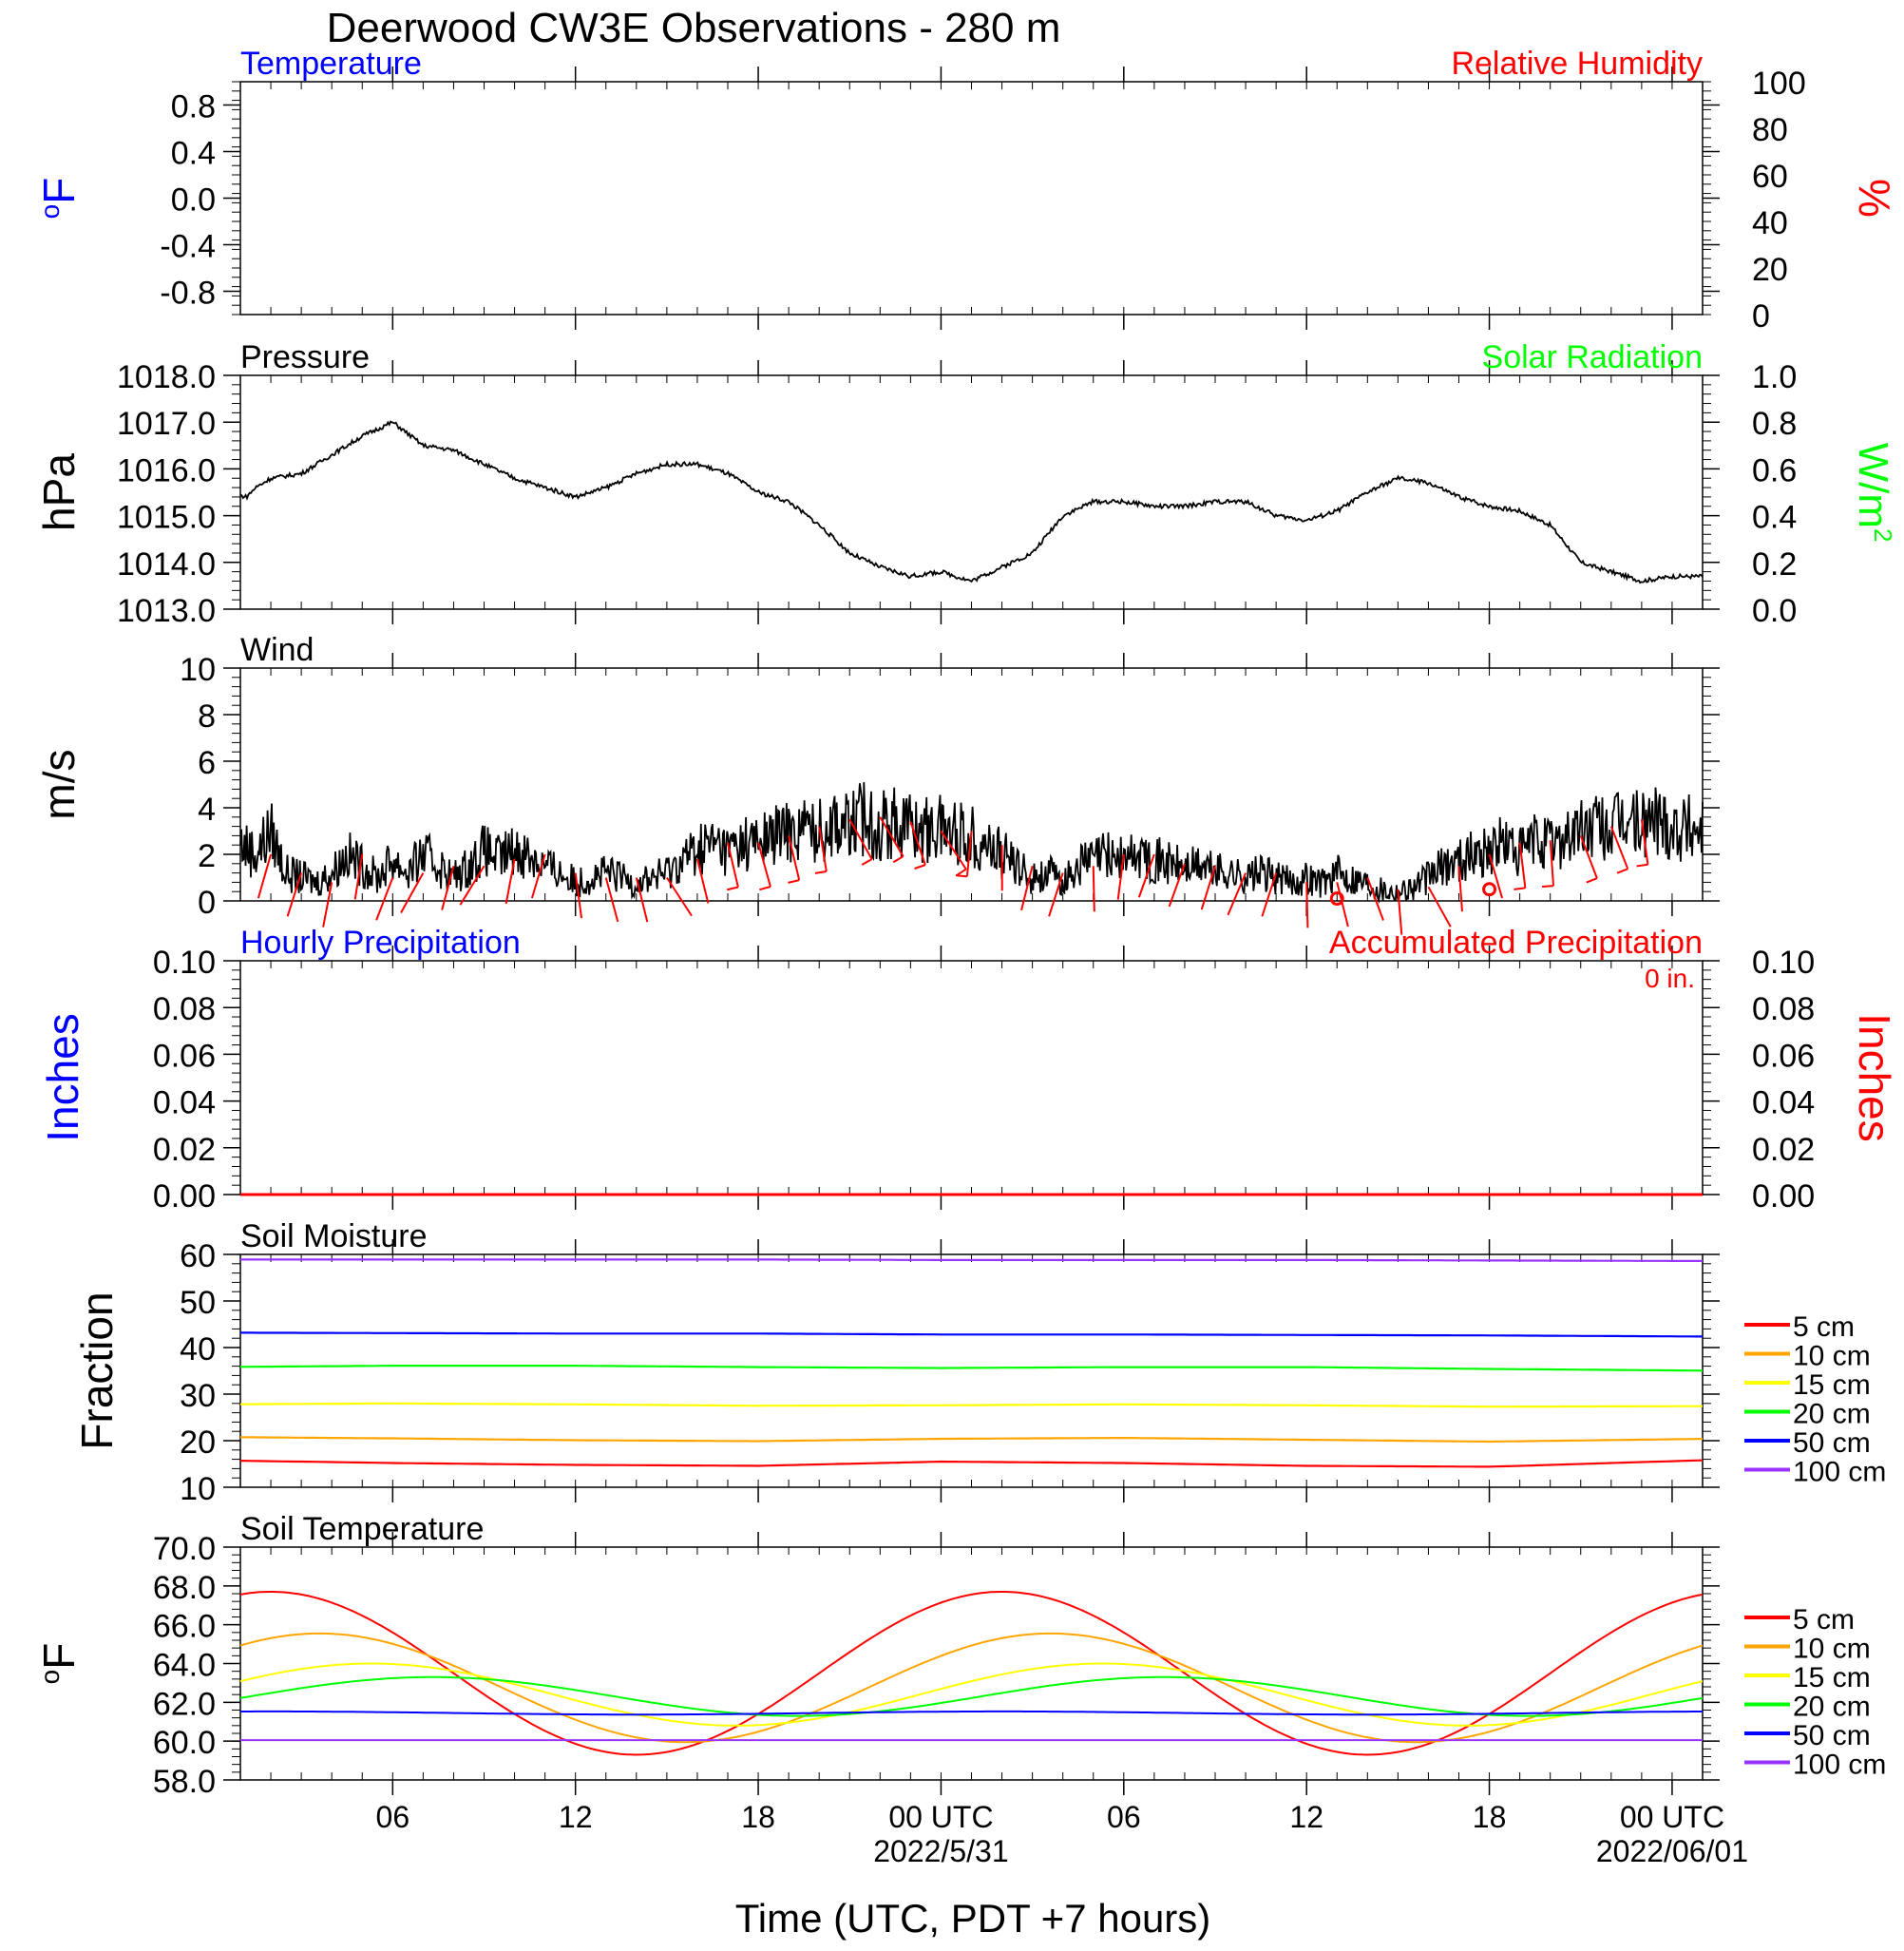  I want to click on y-tick-label: 1016.0, so click(167, 470).